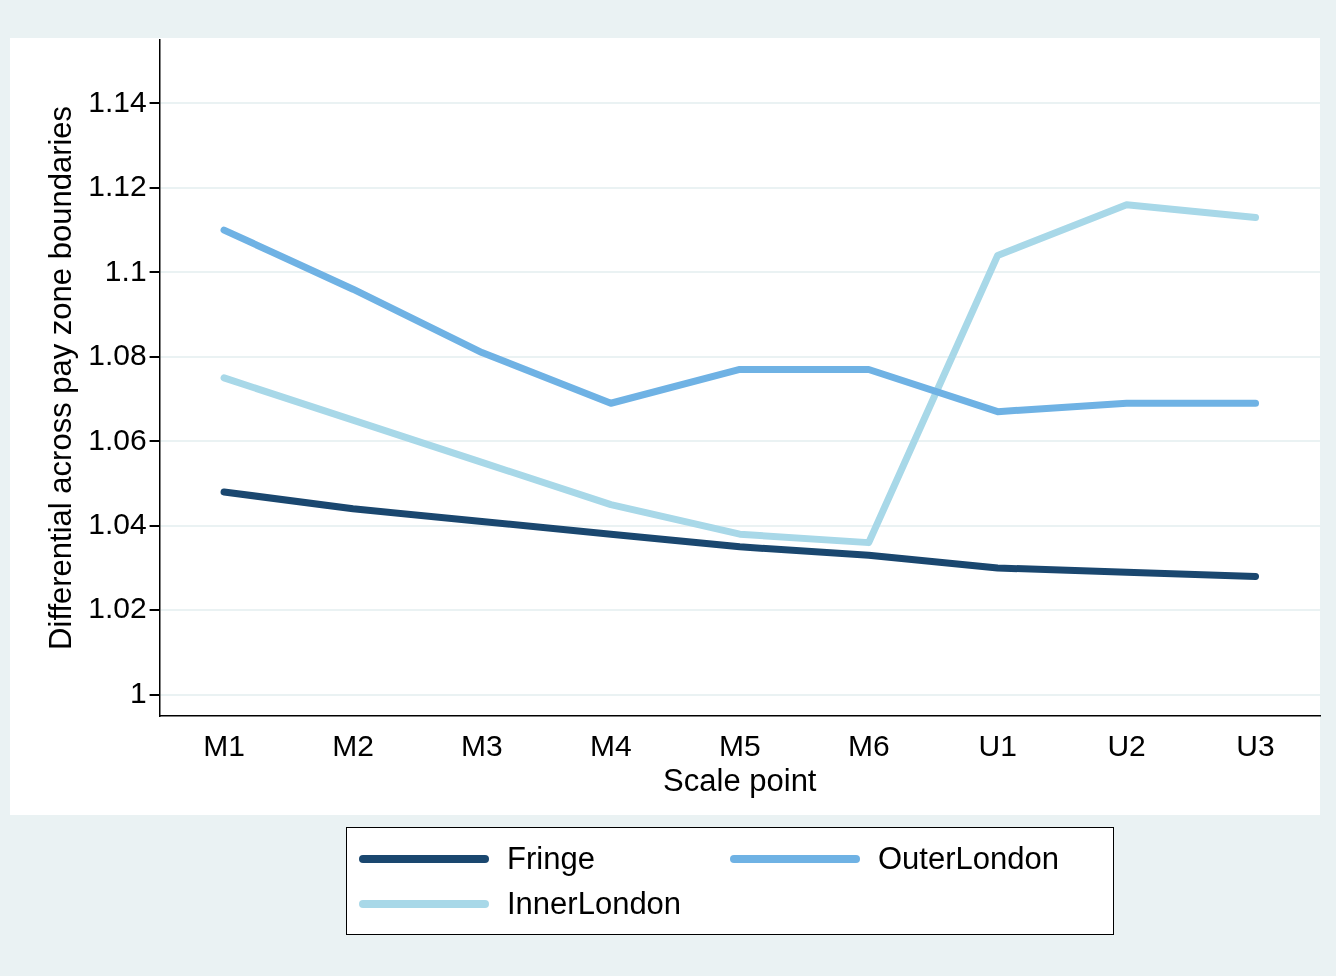 This screenshot has width=1336, height=976. I want to click on legend-label: Fringe, so click(551, 858).